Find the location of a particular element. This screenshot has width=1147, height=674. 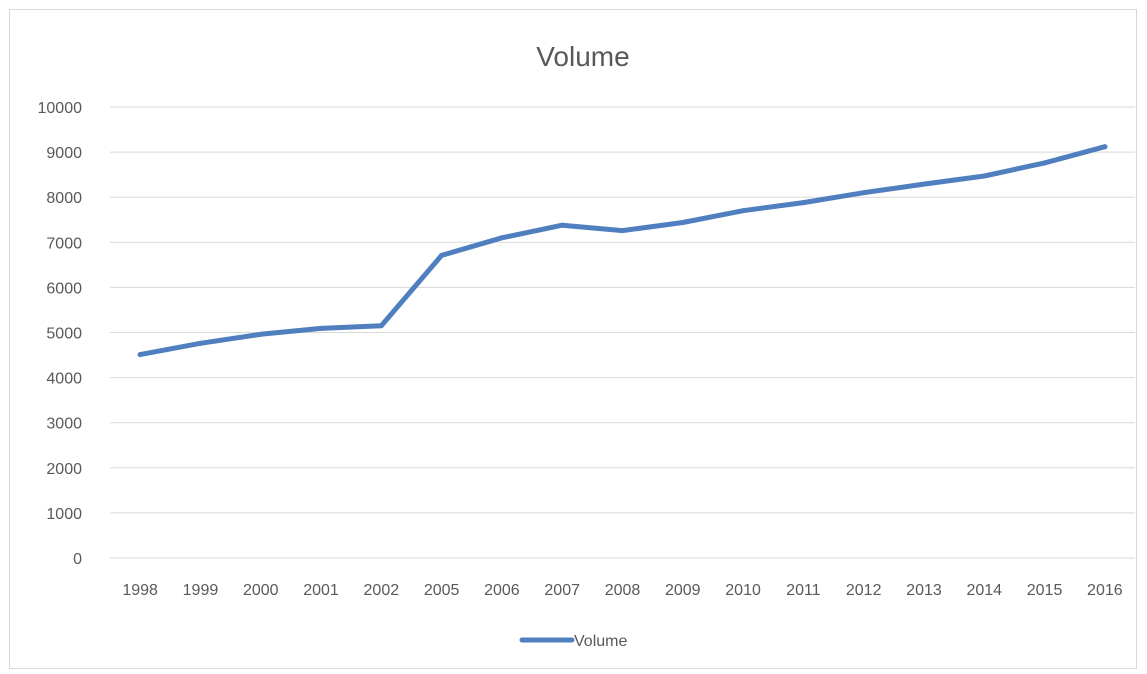

y-tick-label: 9000 is located at coordinates (64, 153).